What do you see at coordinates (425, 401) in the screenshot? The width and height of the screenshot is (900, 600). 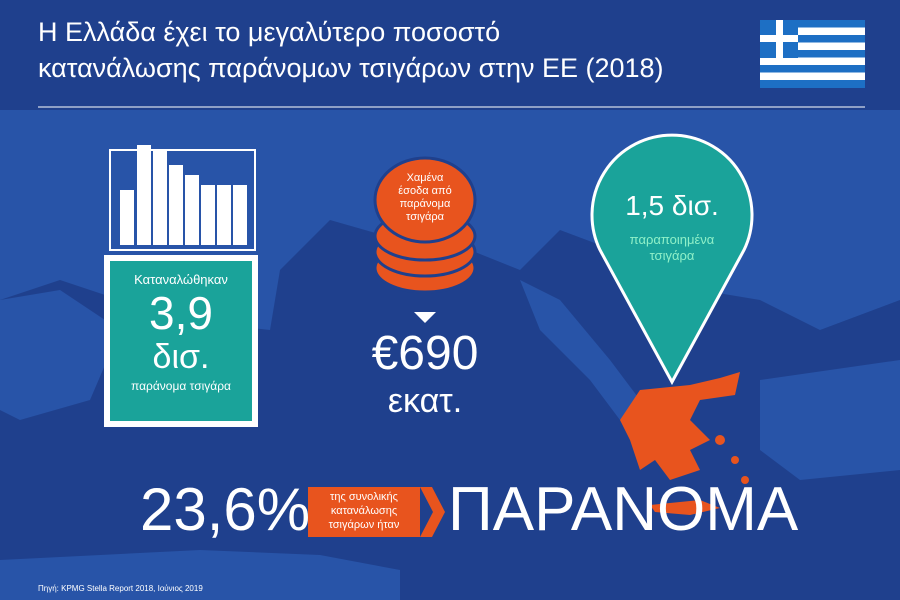 I see `coins-unit: εκατ.` at bounding box center [425, 401].